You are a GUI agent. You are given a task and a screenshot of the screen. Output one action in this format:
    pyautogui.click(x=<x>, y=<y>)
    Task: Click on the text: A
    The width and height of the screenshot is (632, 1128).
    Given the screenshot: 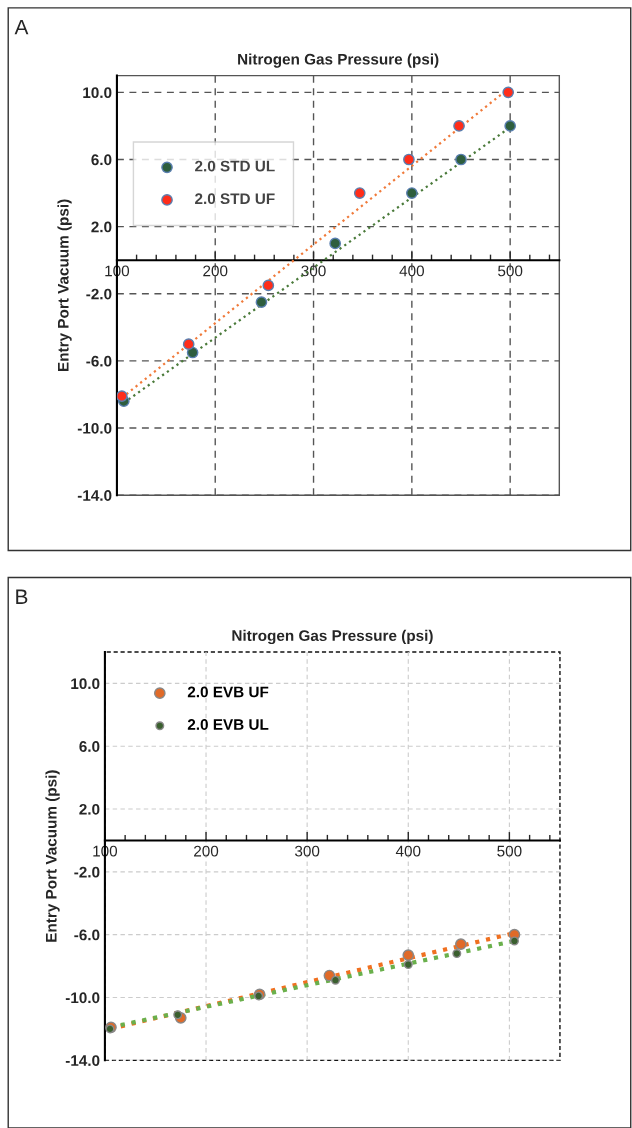 What is the action you would take?
    pyautogui.click(x=21, y=27)
    